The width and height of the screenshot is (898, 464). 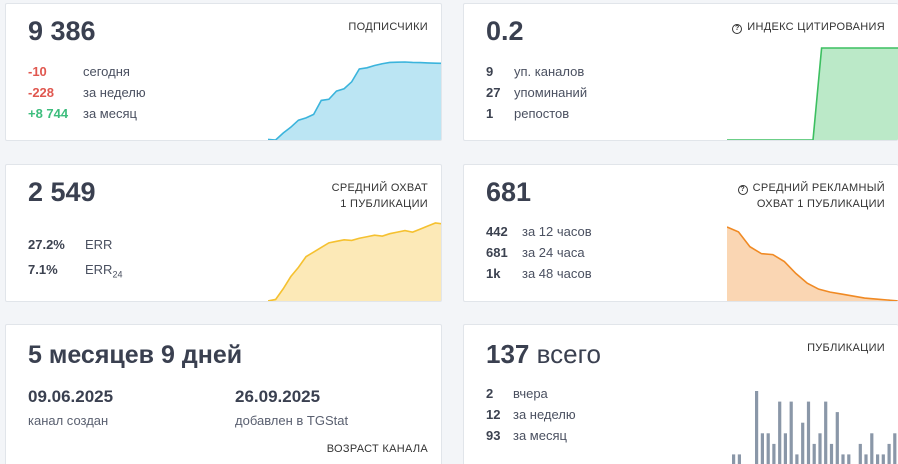 What do you see at coordinates (493, 273) in the screenshot?
I see `stat-value: 1k` at bounding box center [493, 273].